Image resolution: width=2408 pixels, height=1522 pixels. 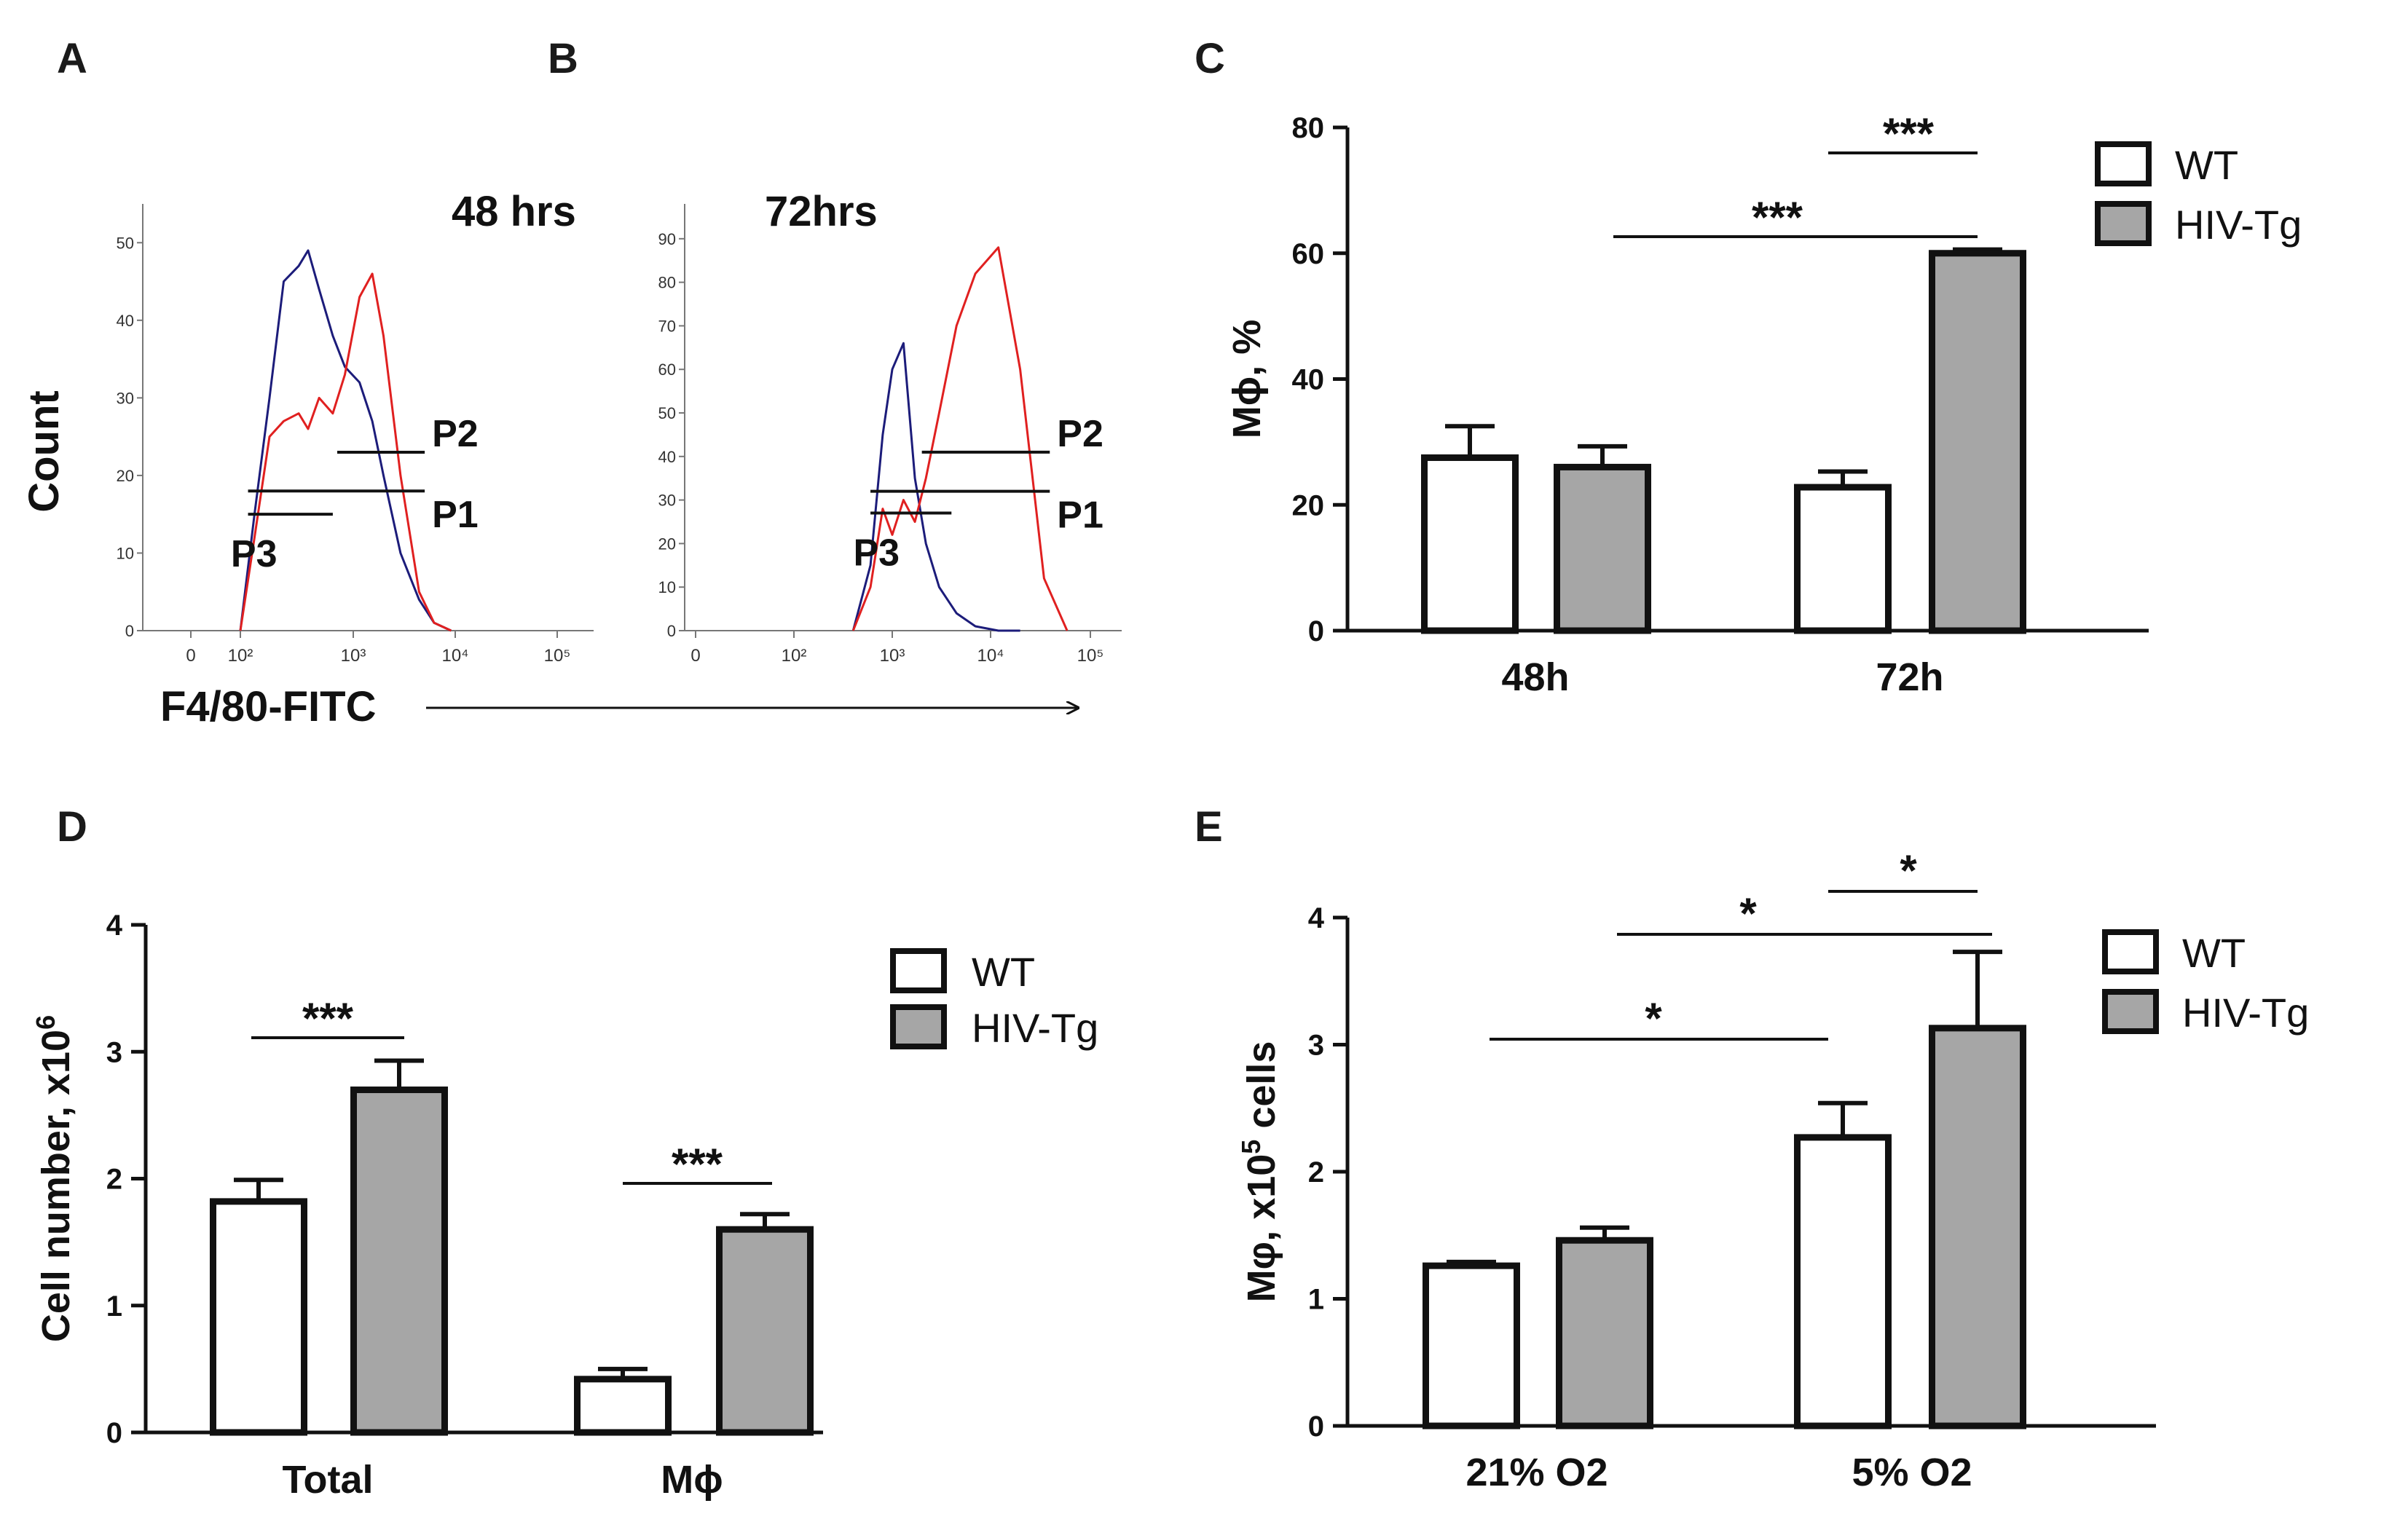 I want to click on legend-d-tg-swatch, so click(x=918, y=1026).